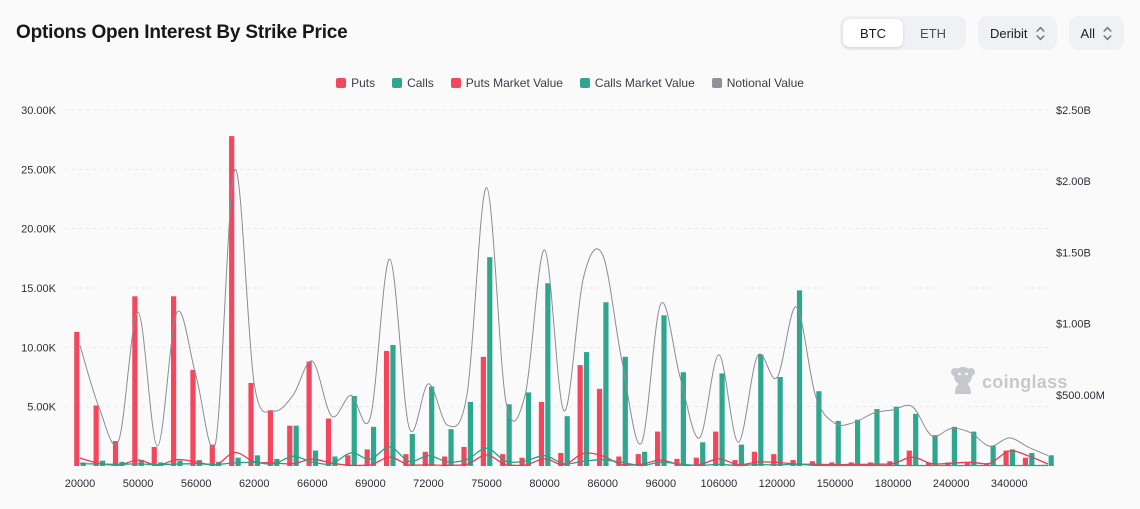  What do you see at coordinates (966, 374) in the screenshot?
I see `coinglass-logo-eye` at bounding box center [966, 374].